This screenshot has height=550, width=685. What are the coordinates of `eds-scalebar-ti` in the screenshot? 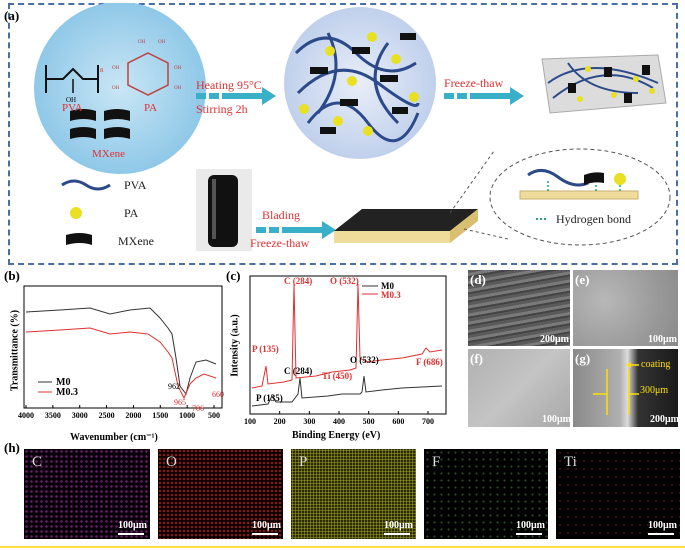 It's located at (661, 534).